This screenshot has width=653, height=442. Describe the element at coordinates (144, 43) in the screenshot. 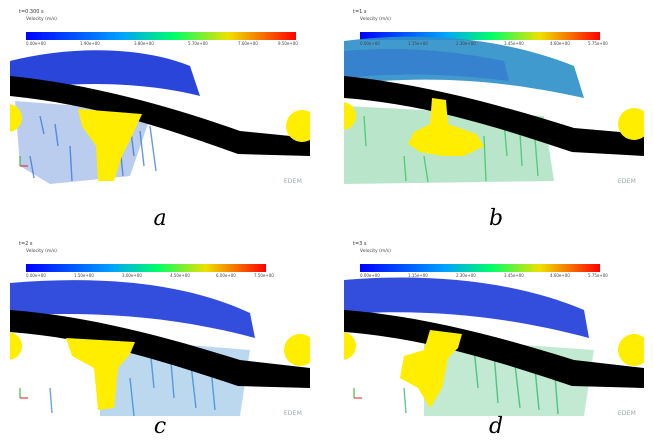

I see `tick-label: 3.80e+00` at that location.